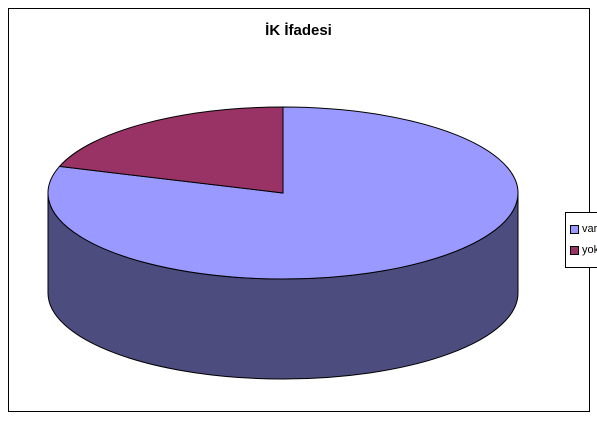 The width and height of the screenshot is (597, 425). I want to click on pie-slice-yok, so click(171, 150).